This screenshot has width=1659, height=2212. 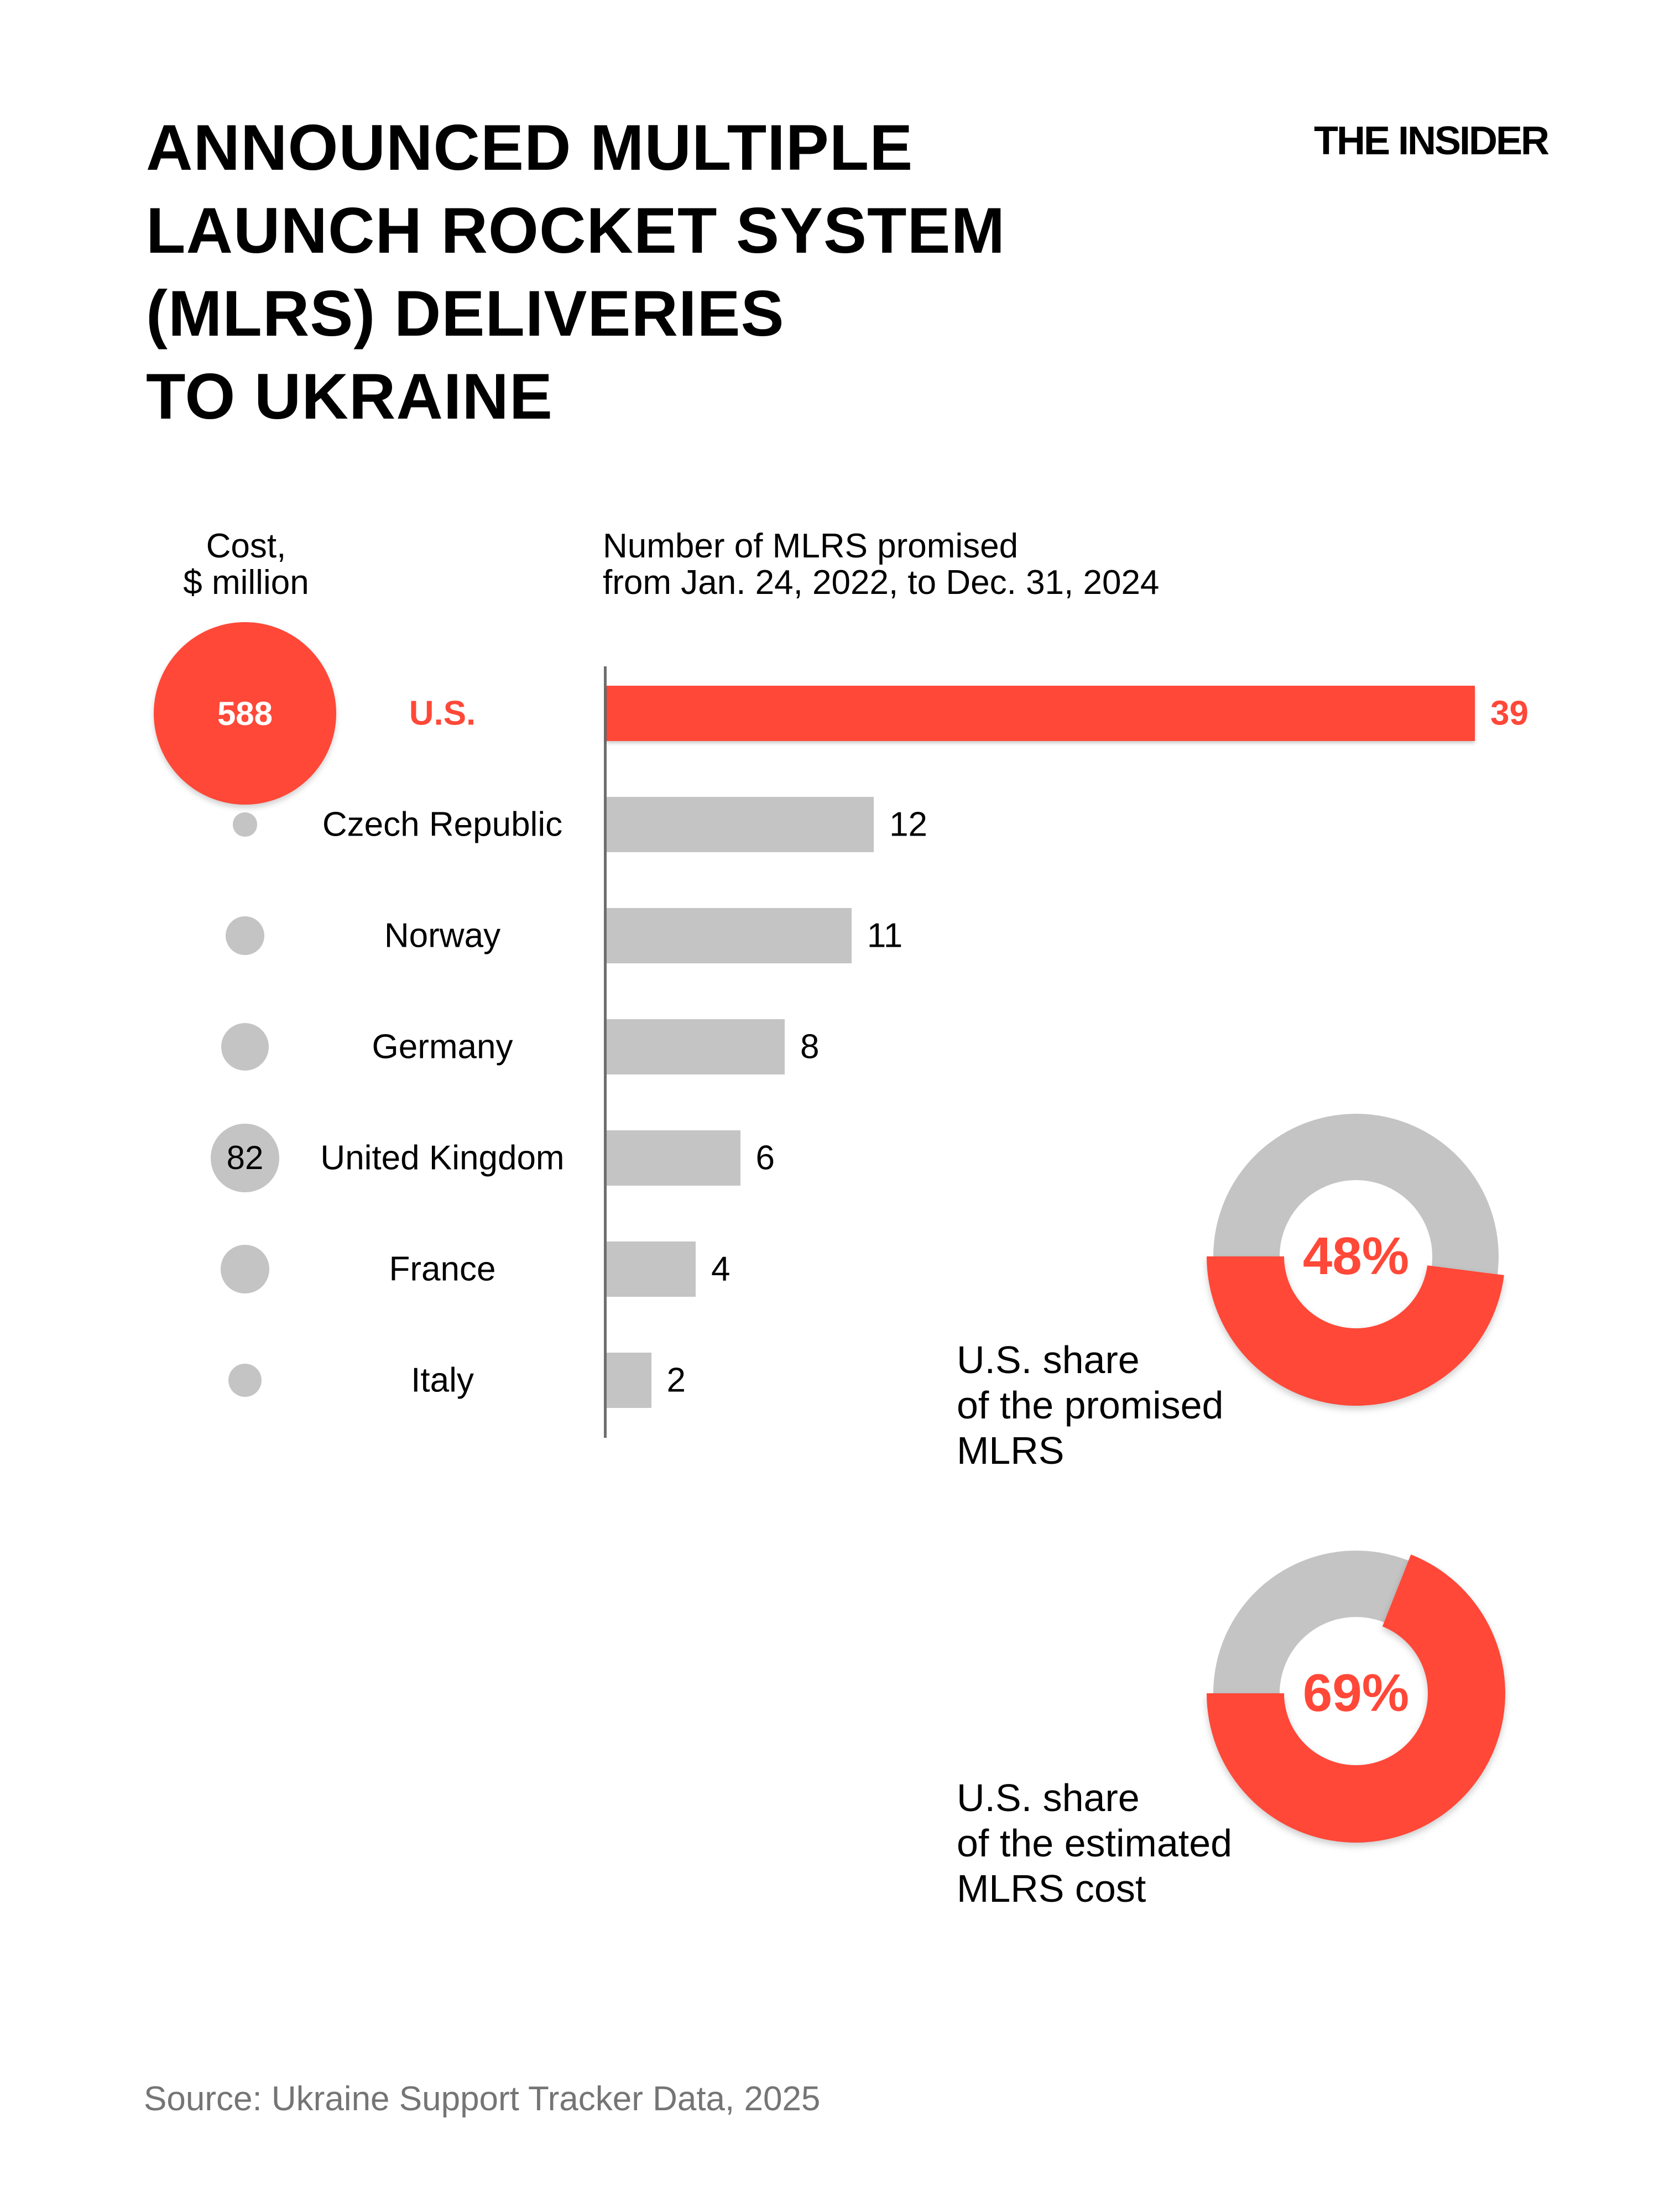 I want to click on country-label: France, so click(x=443, y=1269).